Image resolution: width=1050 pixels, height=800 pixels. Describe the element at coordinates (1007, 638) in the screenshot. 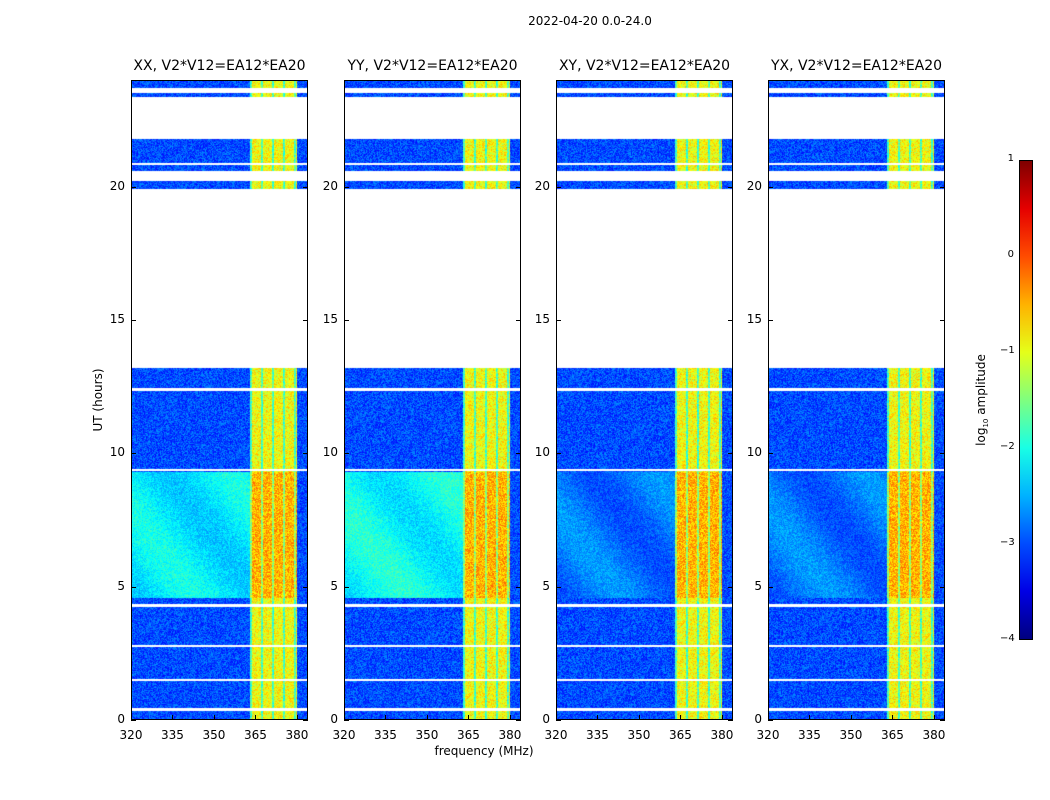

I see `colorbar-tick-label: −4` at that location.